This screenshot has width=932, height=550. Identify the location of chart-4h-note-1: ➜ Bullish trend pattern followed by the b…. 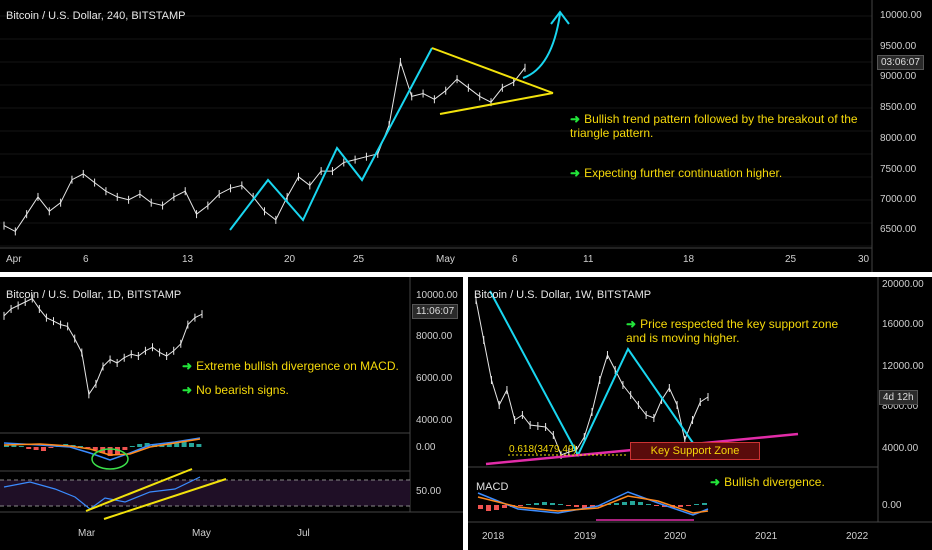
(714, 126).